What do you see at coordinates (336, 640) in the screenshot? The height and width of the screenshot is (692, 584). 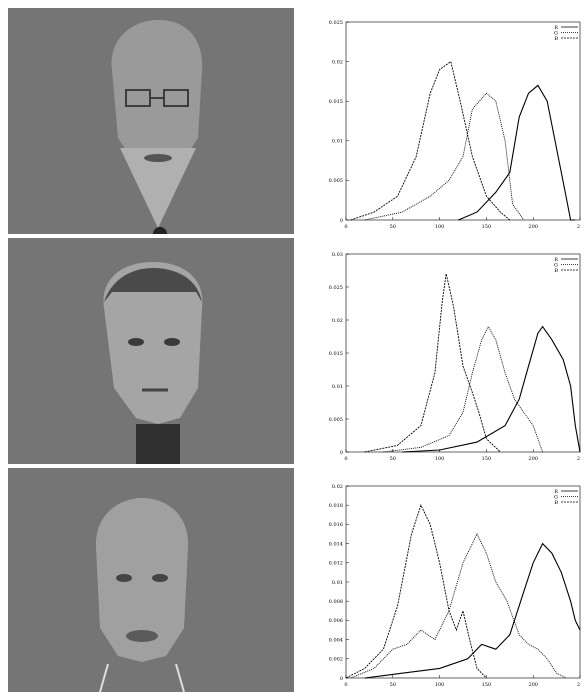 I see `y-tick-label: 0.004` at bounding box center [336, 640].